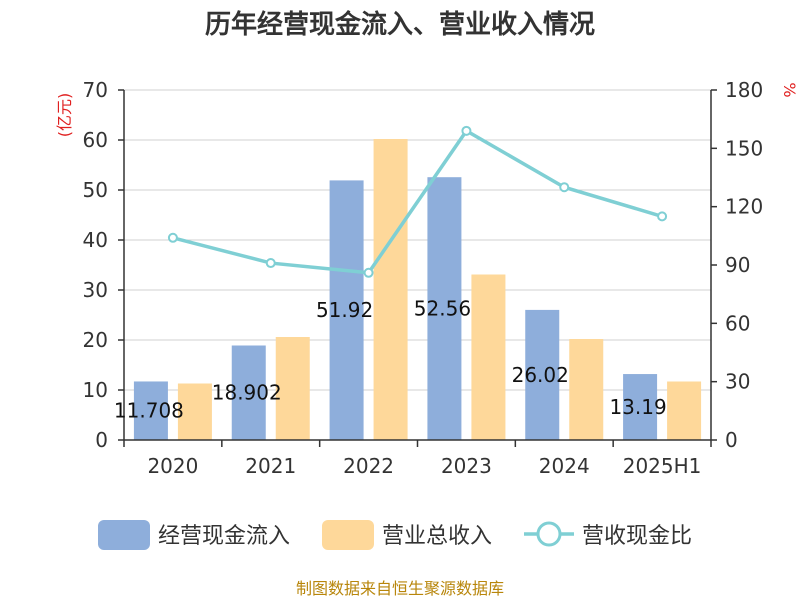  Describe the element at coordinates (744, 207) in the screenshot. I see `right-tick-label: 120` at that location.